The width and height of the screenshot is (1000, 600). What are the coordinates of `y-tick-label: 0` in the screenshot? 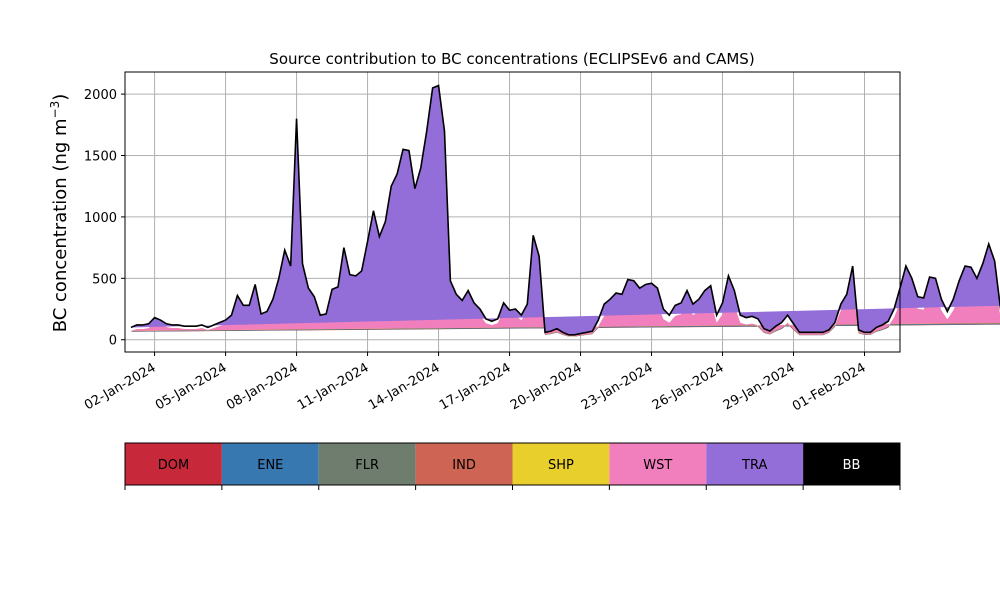 It's located at (113, 341).